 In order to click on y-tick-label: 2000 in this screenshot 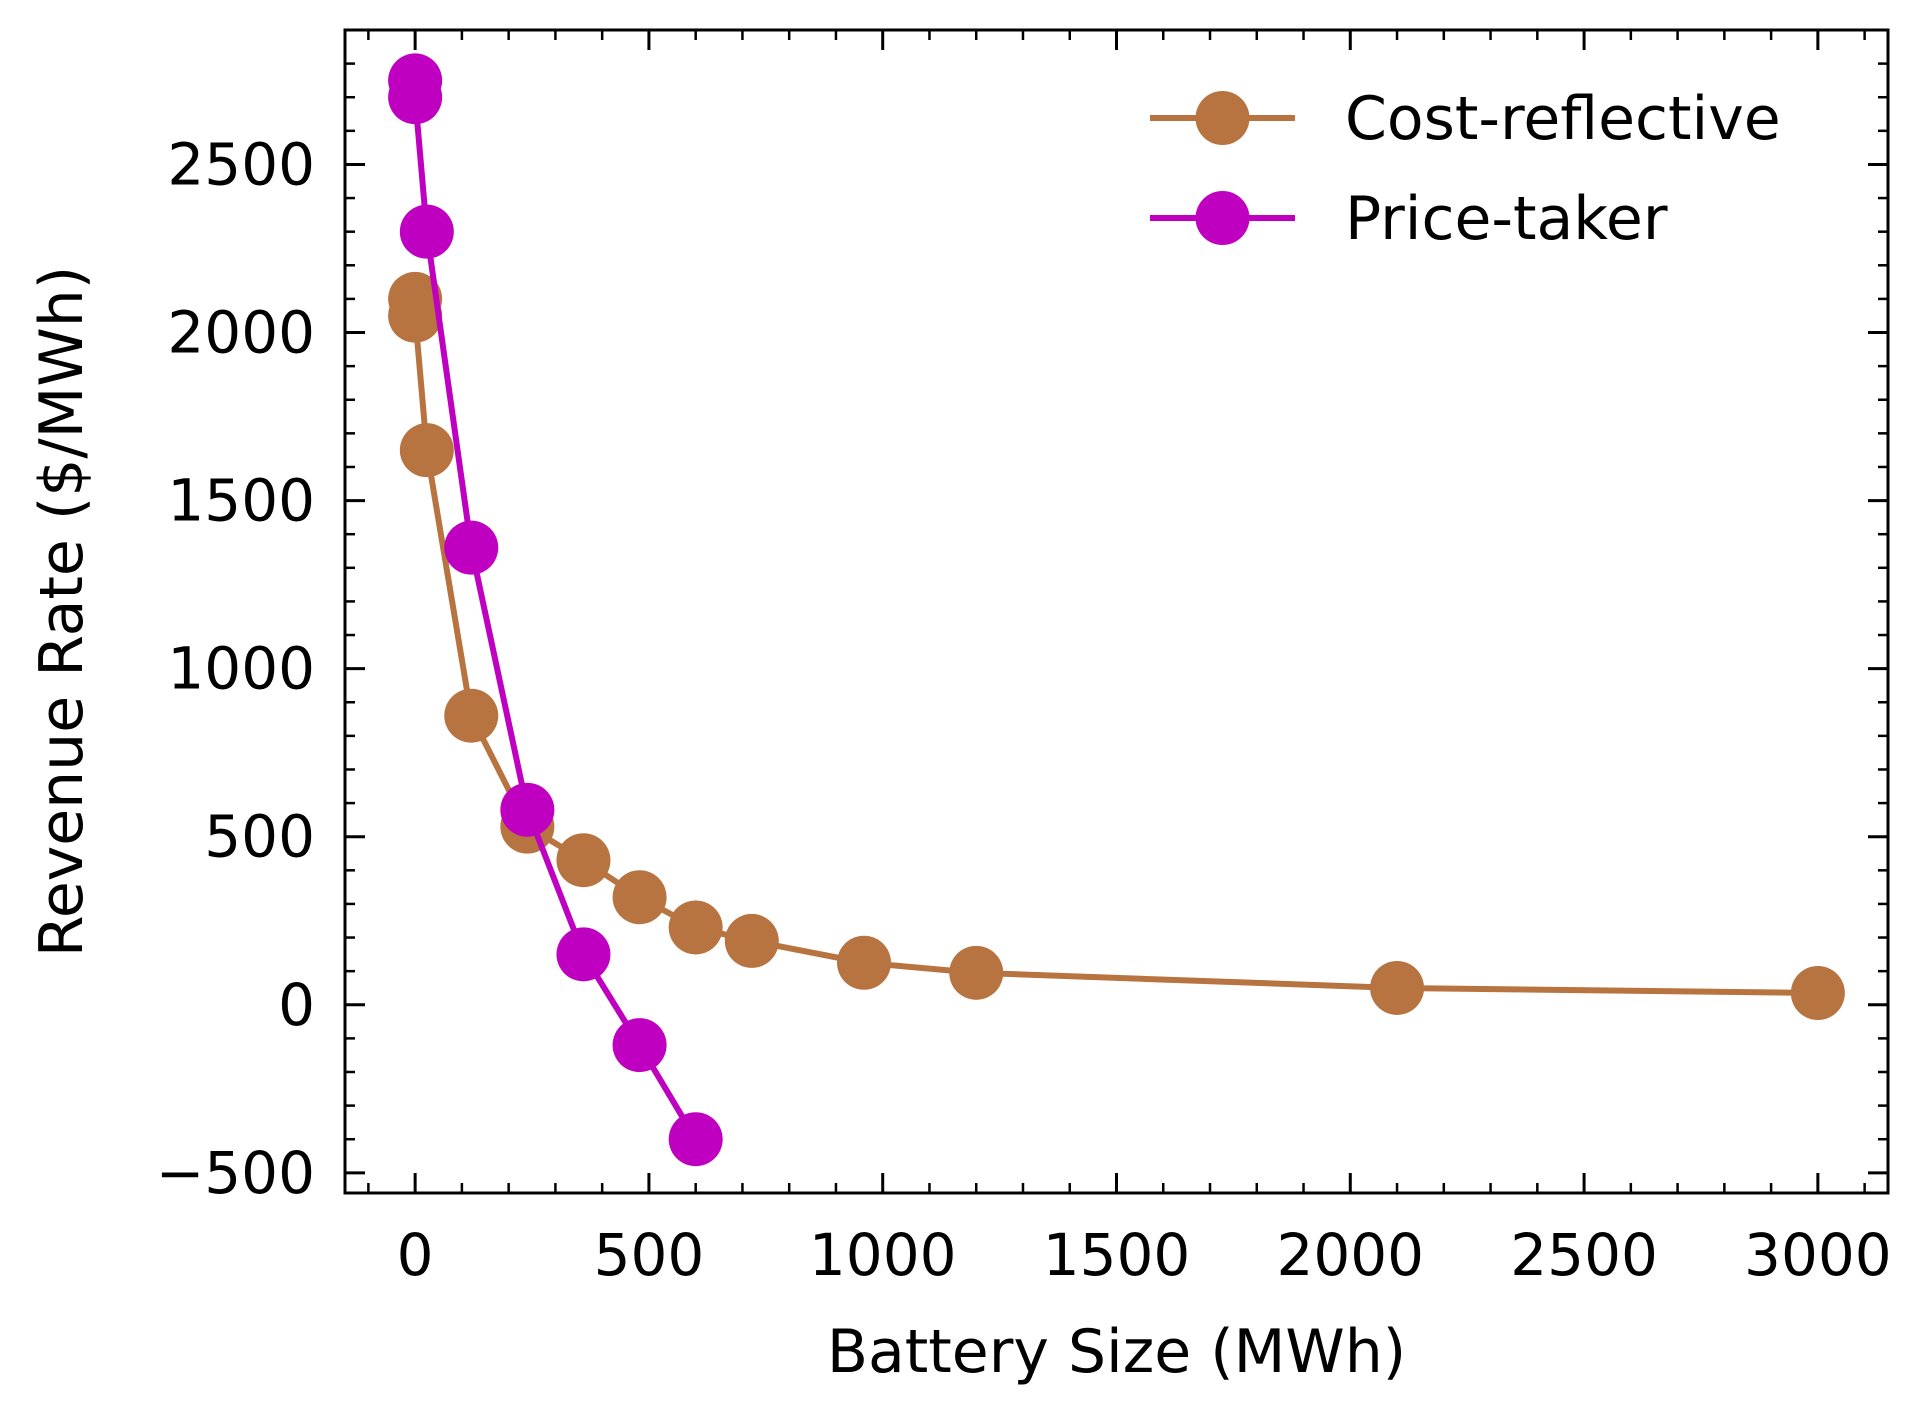, I will do `click(241, 333)`.